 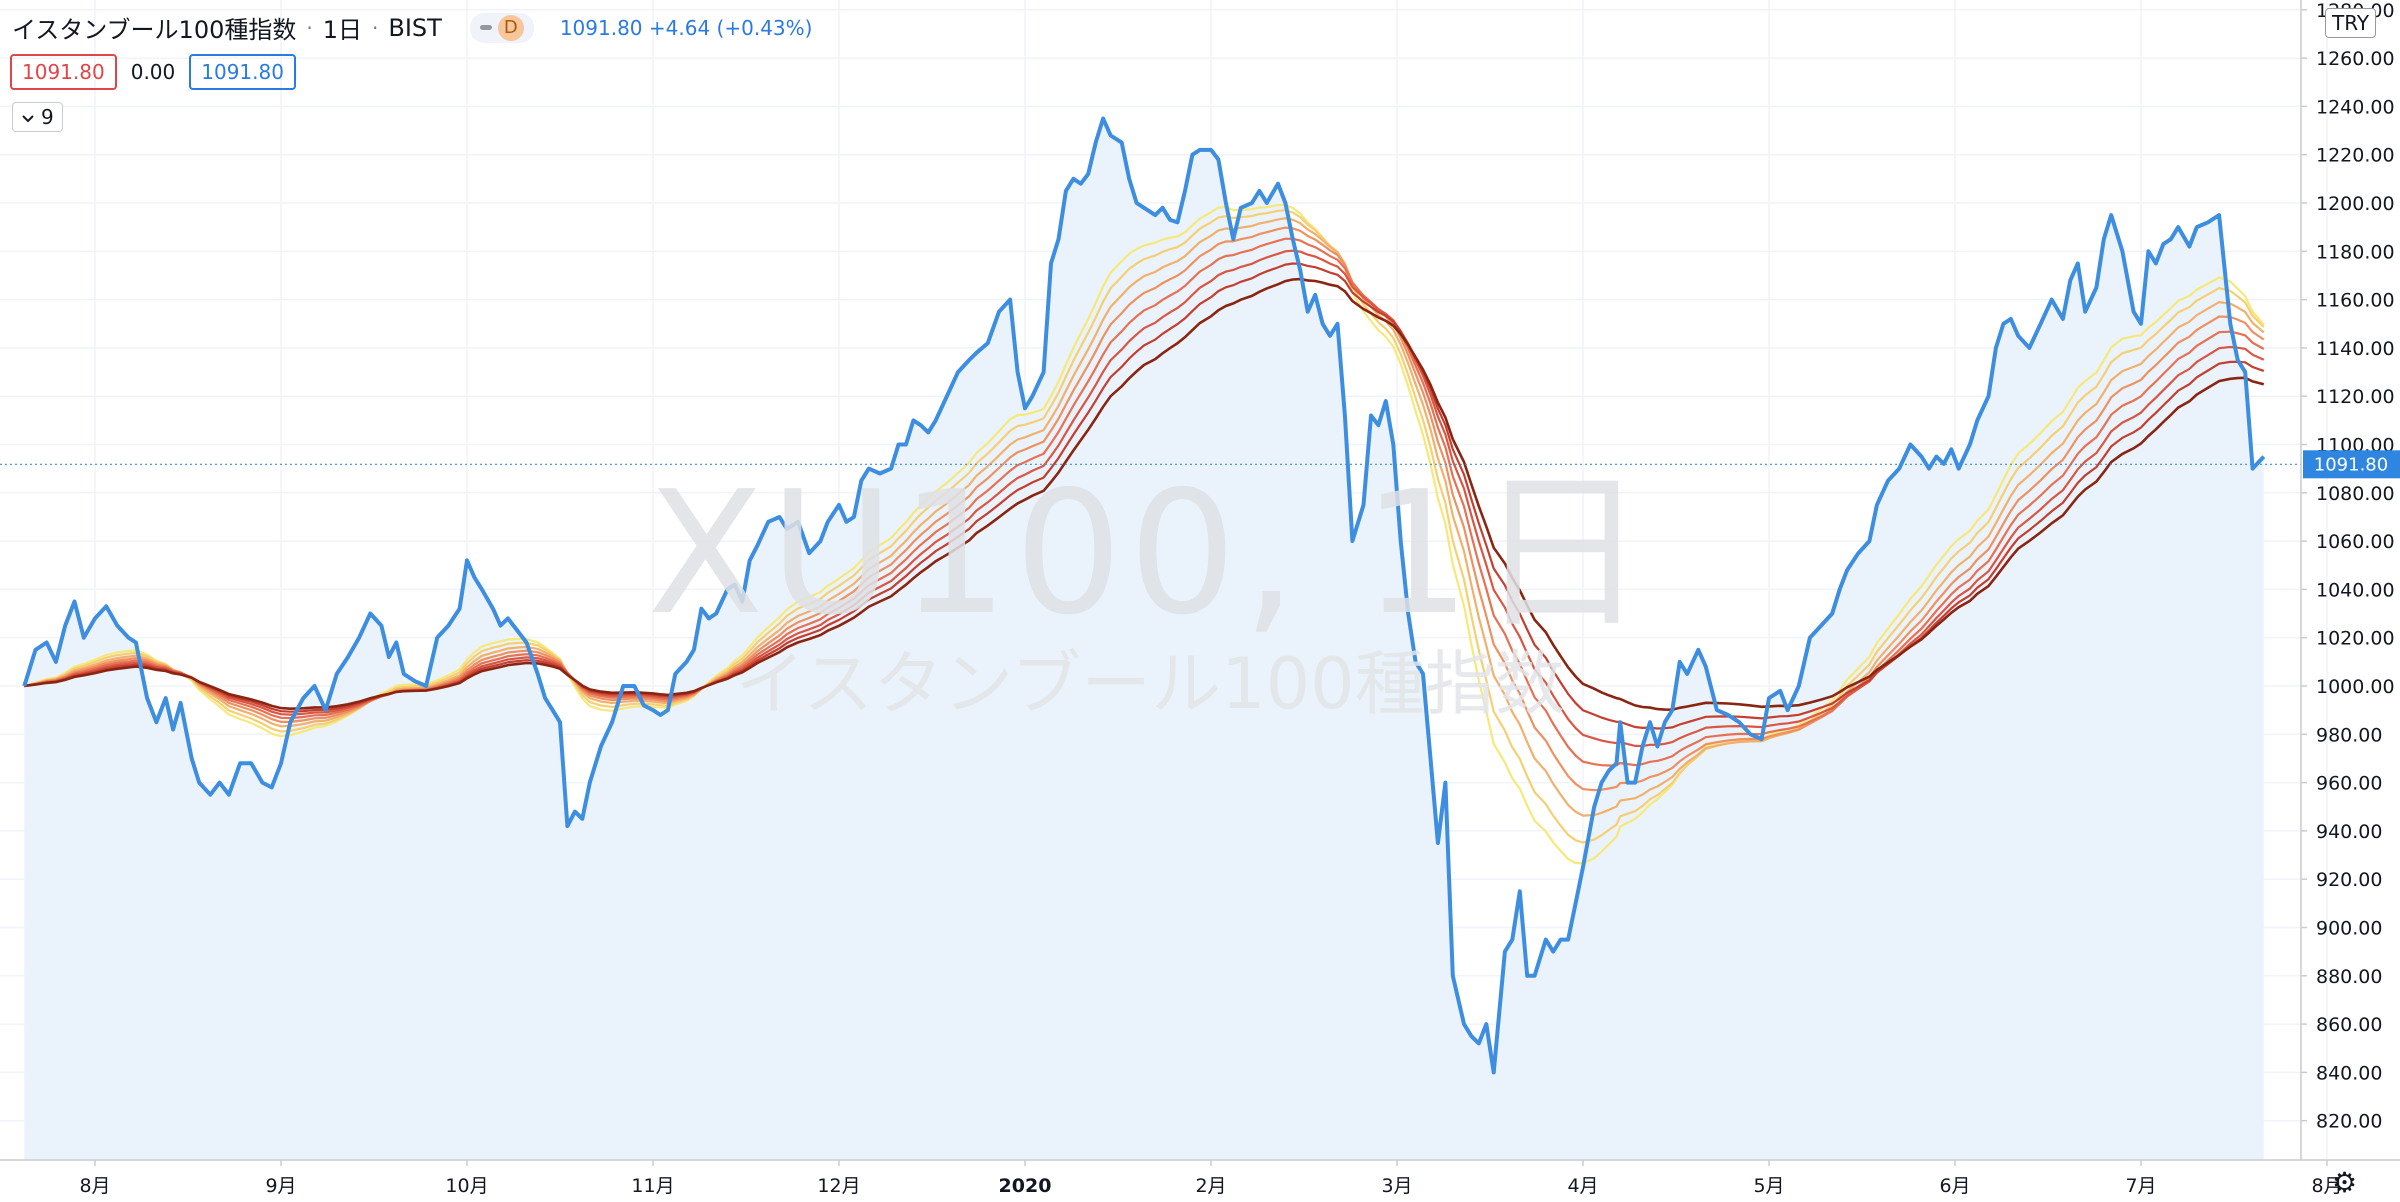 What do you see at coordinates (342, 30) in the screenshot?
I see `interval-label: 1日` at bounding box center [342, 30].